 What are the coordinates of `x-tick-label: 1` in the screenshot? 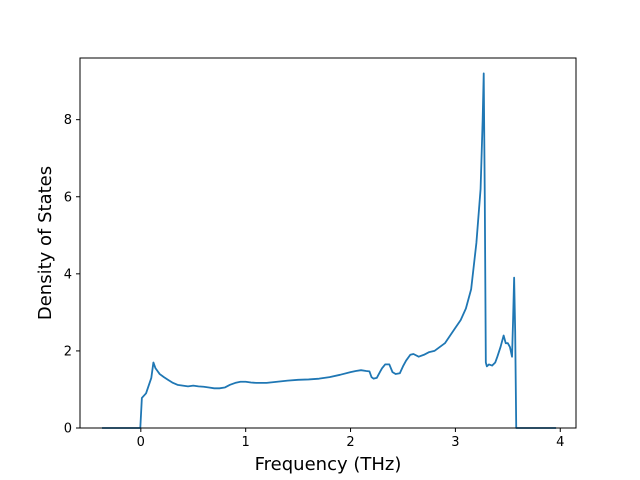 It's located at (246, 442).